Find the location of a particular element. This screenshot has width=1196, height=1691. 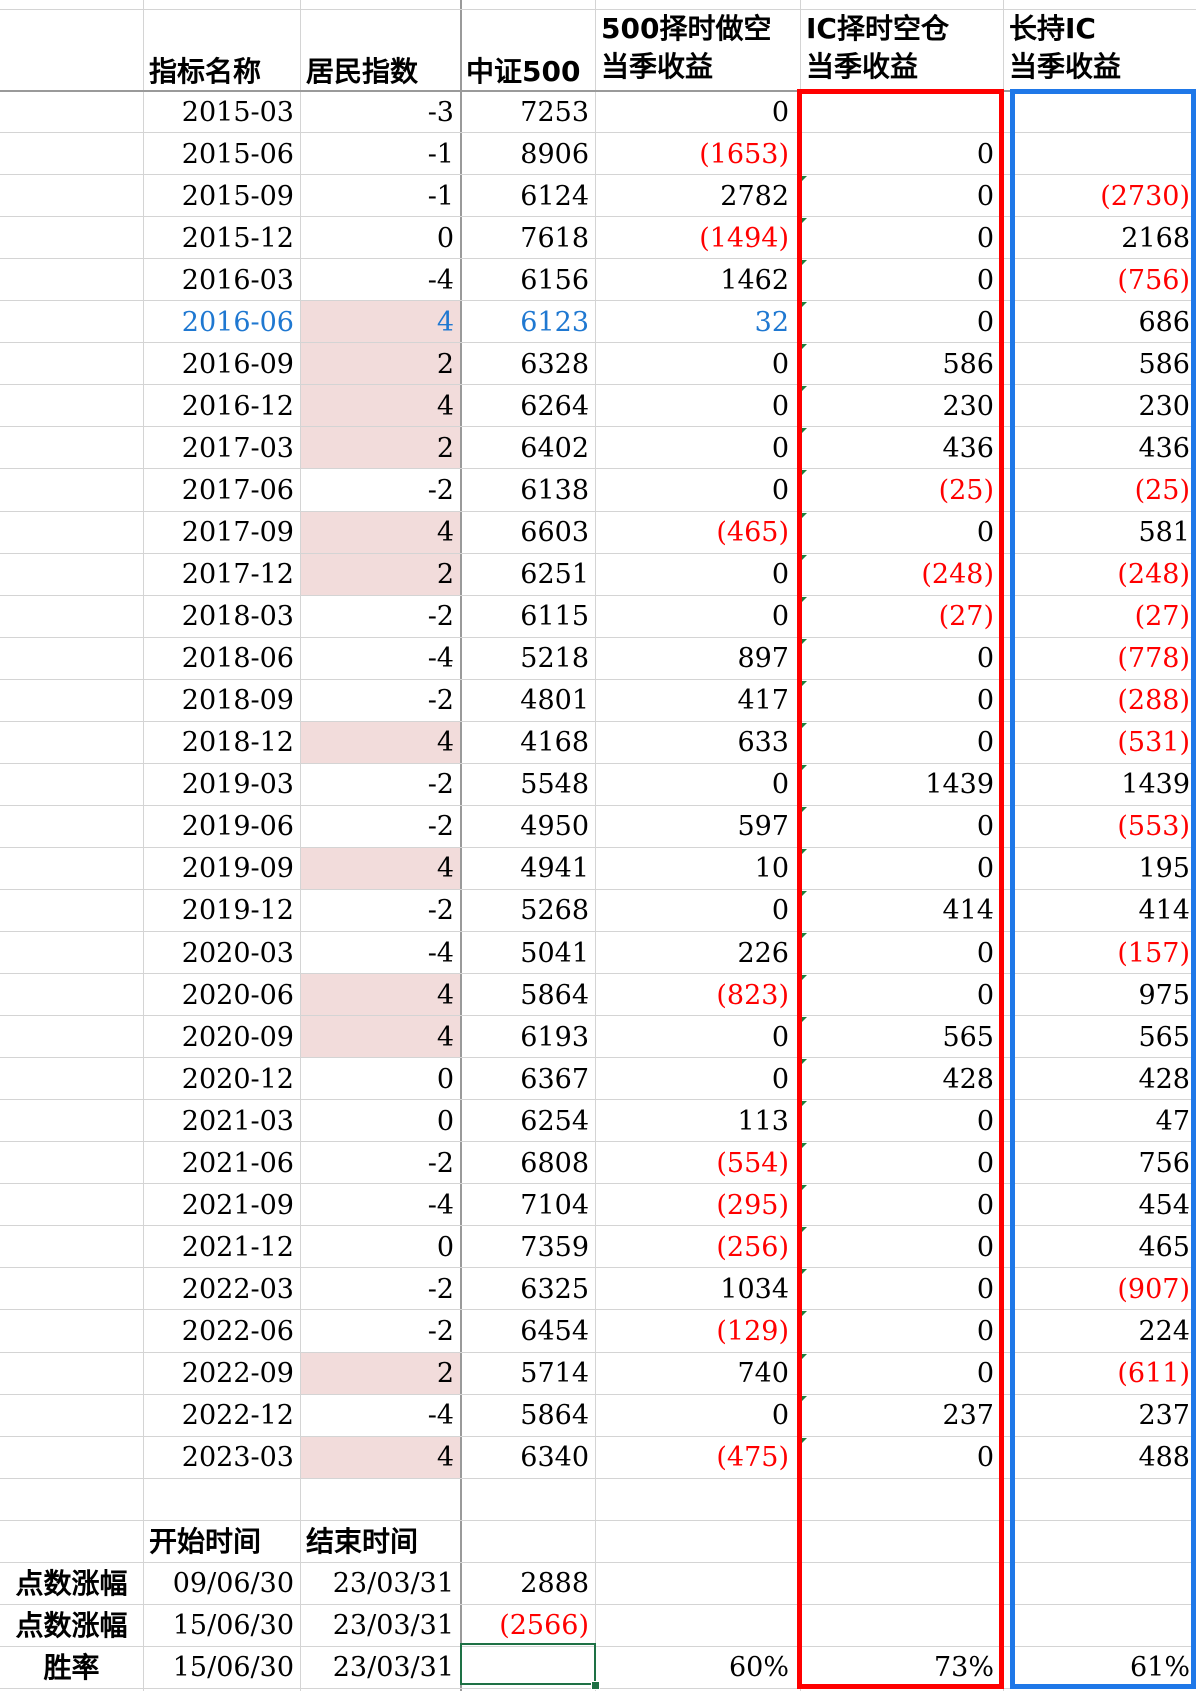

cell-res: -4 is located at coordinates (440, 280).